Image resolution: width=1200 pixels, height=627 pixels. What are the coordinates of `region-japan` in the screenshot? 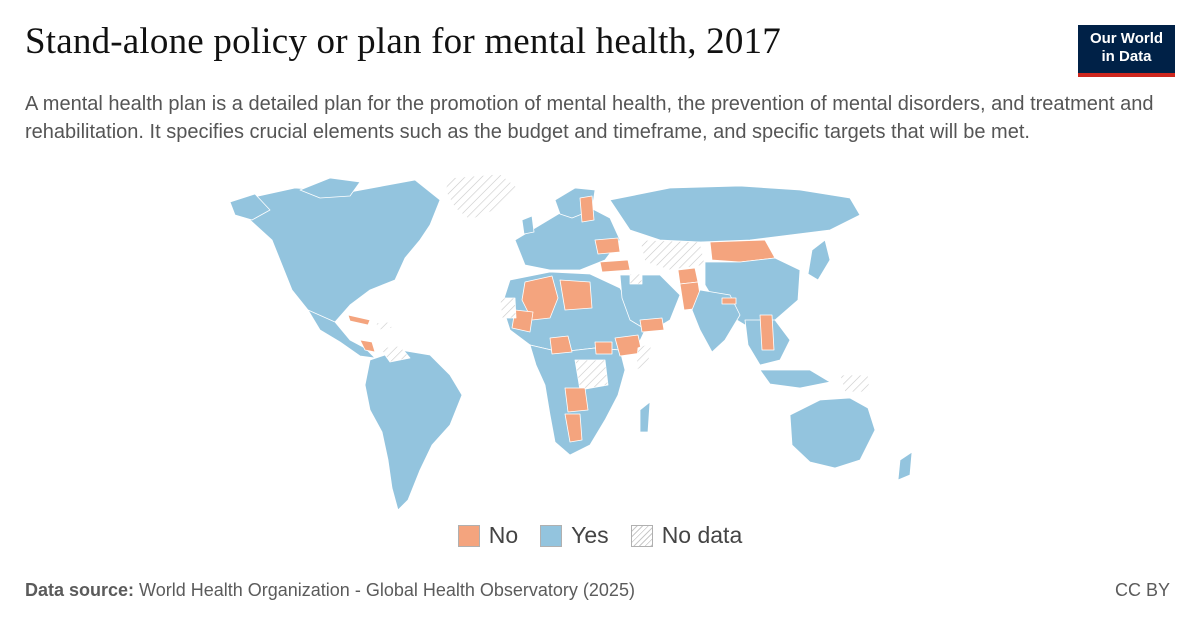 It's located at (819, 260).